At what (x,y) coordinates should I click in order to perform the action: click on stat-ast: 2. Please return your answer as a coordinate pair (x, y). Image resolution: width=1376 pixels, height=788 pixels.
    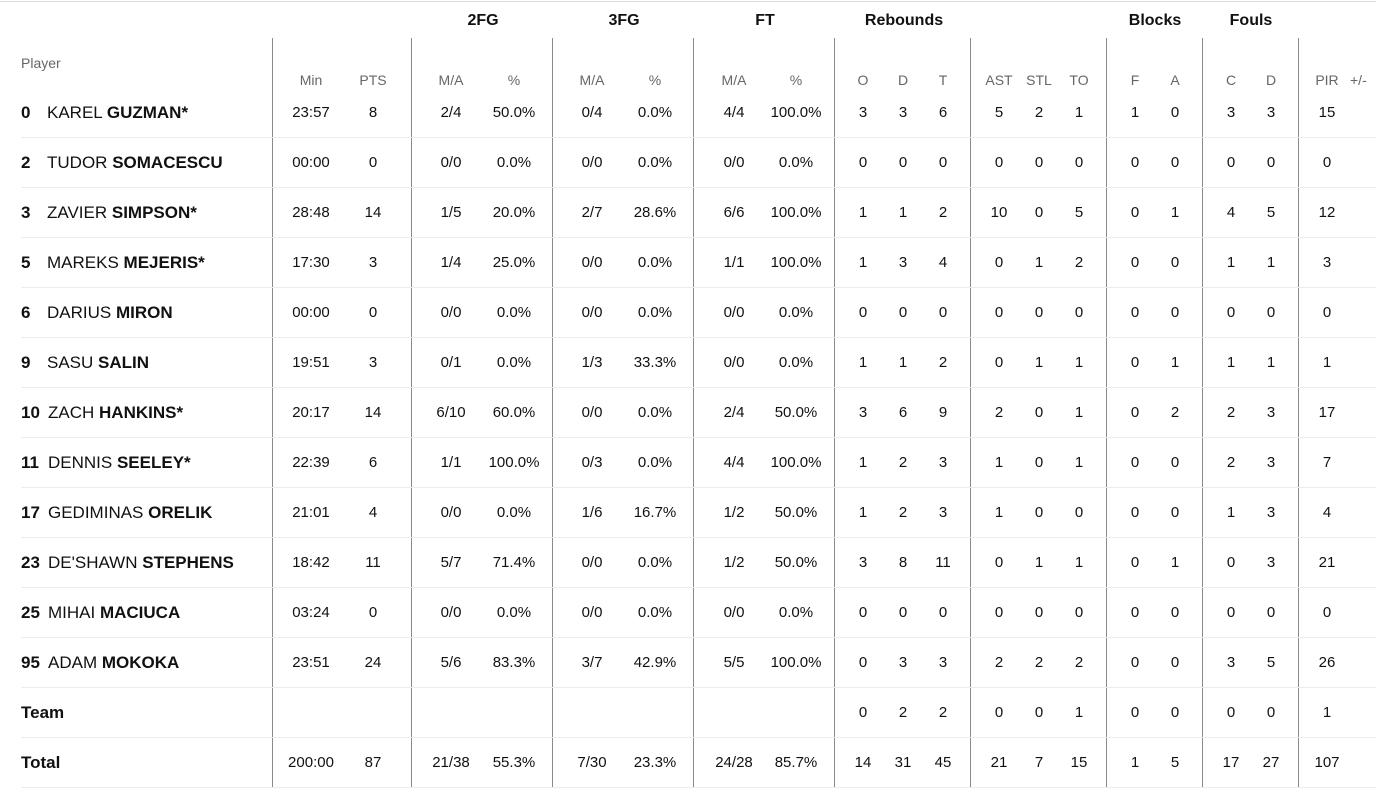
    Looking at the image, I should click on (999, 662).